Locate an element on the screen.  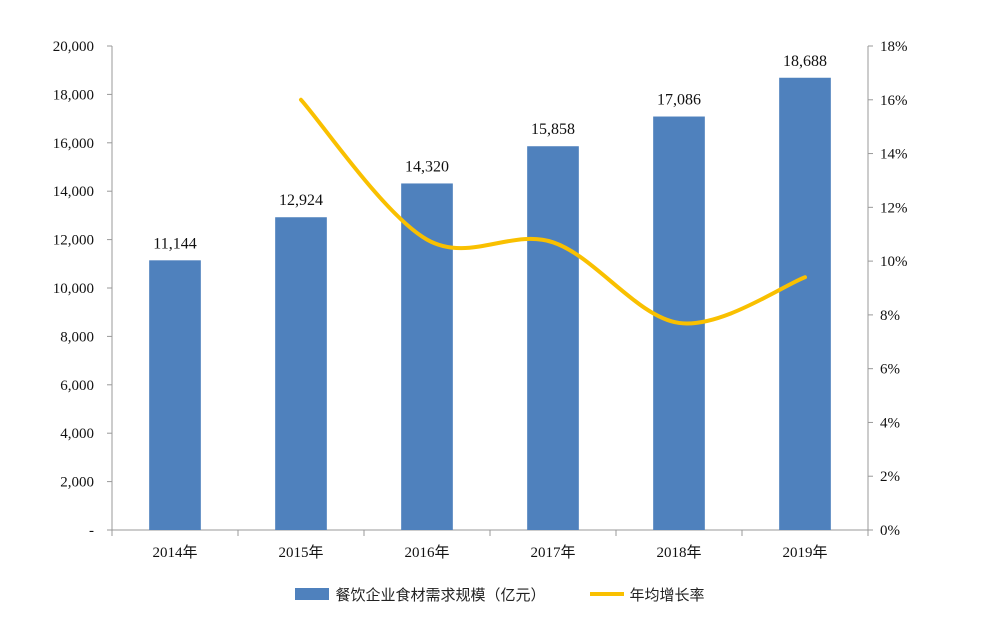
legend-swatch-bar is located at coordinates (312, 594).